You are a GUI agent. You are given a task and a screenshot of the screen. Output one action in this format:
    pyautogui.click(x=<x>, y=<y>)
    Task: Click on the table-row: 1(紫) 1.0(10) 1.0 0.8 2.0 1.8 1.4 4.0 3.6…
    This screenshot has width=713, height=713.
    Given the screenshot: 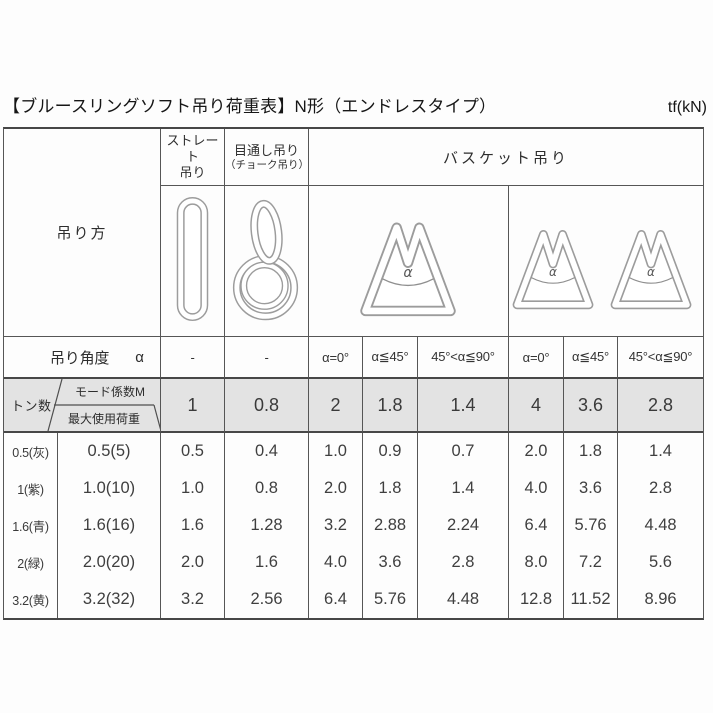 What is the action you would take?
    pyautogui.click(x=353, y=488)
    